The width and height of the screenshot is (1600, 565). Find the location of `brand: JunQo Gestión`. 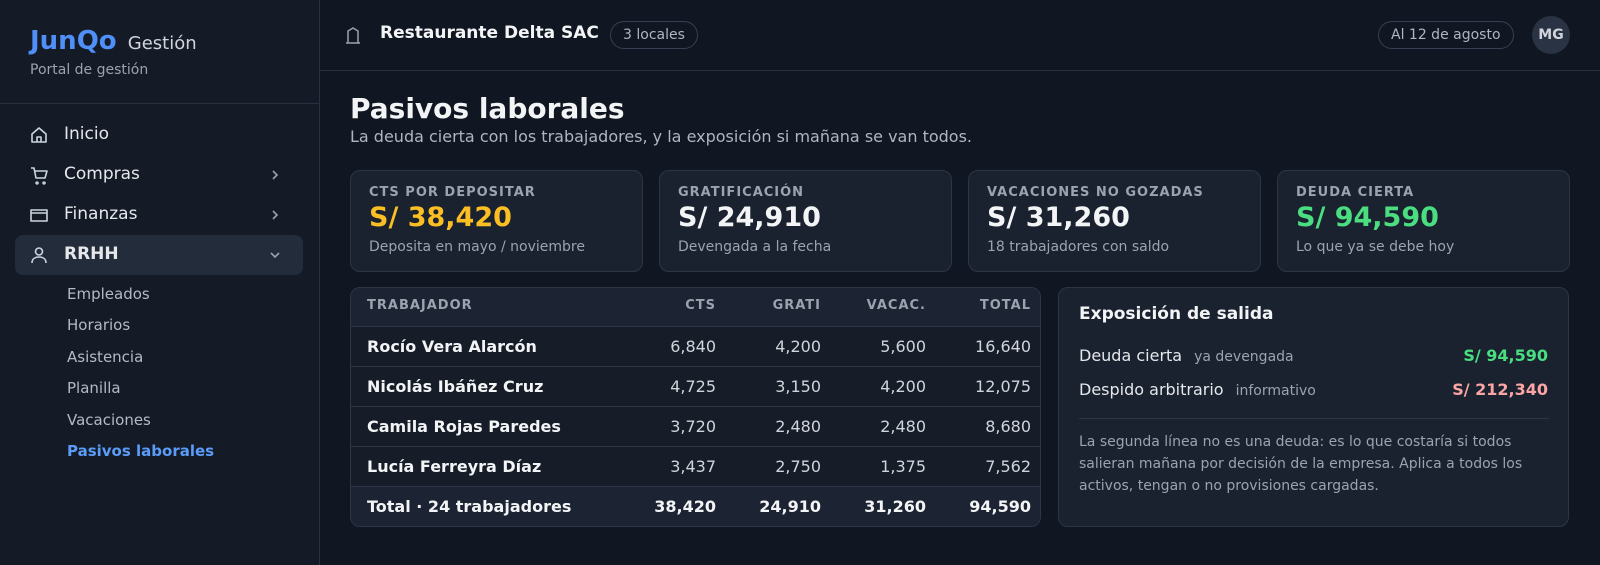

brand: JunQo Gestión is located at coordinates (113, 41).